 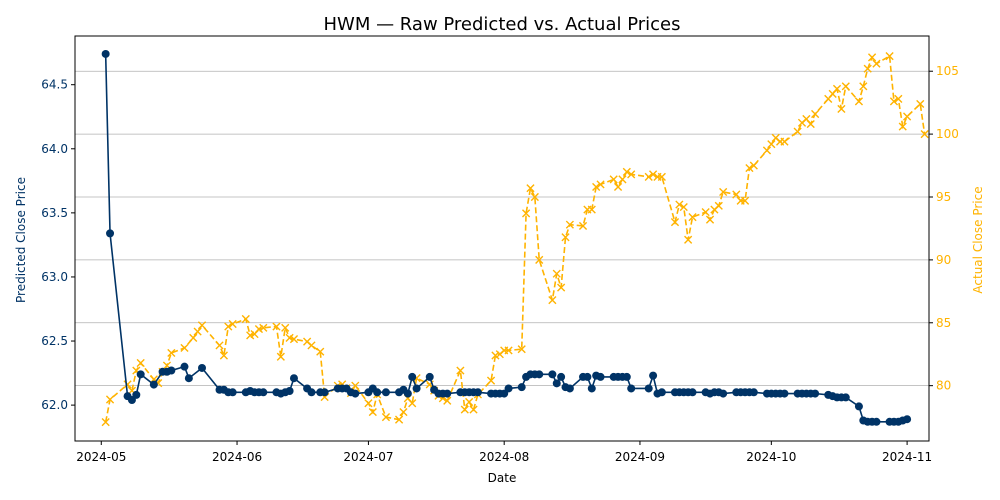 What do you see at coordinates (943, 197) in the screenshot?
I see `y-right-tick-label: 95` at bounding box center [943, 197].